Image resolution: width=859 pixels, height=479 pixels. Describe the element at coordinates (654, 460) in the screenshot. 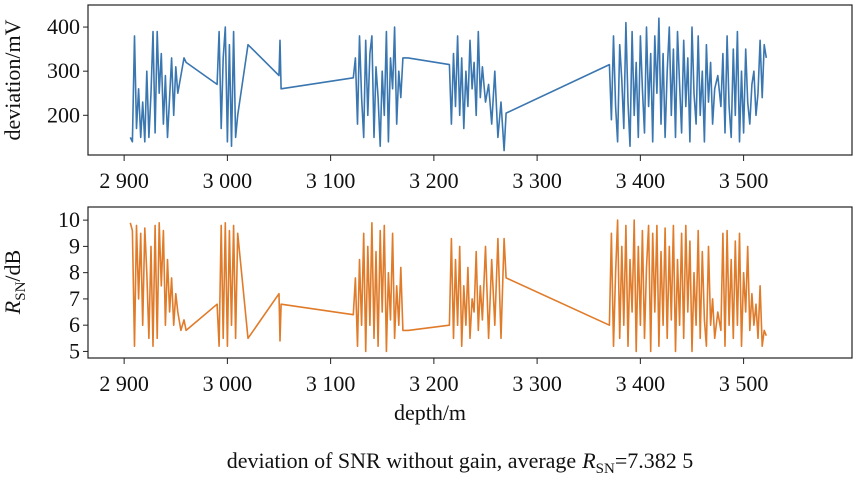

I see `caption-rest: =7.382 5` at that location.